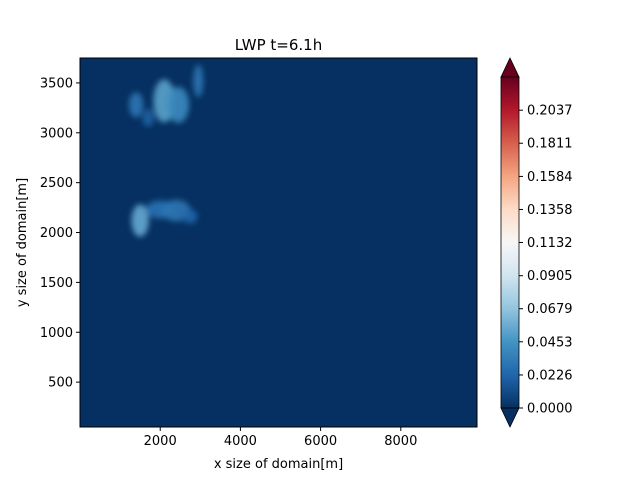 This screenshot has width=640, height=480. Describe the element at coordinates (550, 342) in the screenshot. I see `colorbar-tick-label: 0.0453` at that location.